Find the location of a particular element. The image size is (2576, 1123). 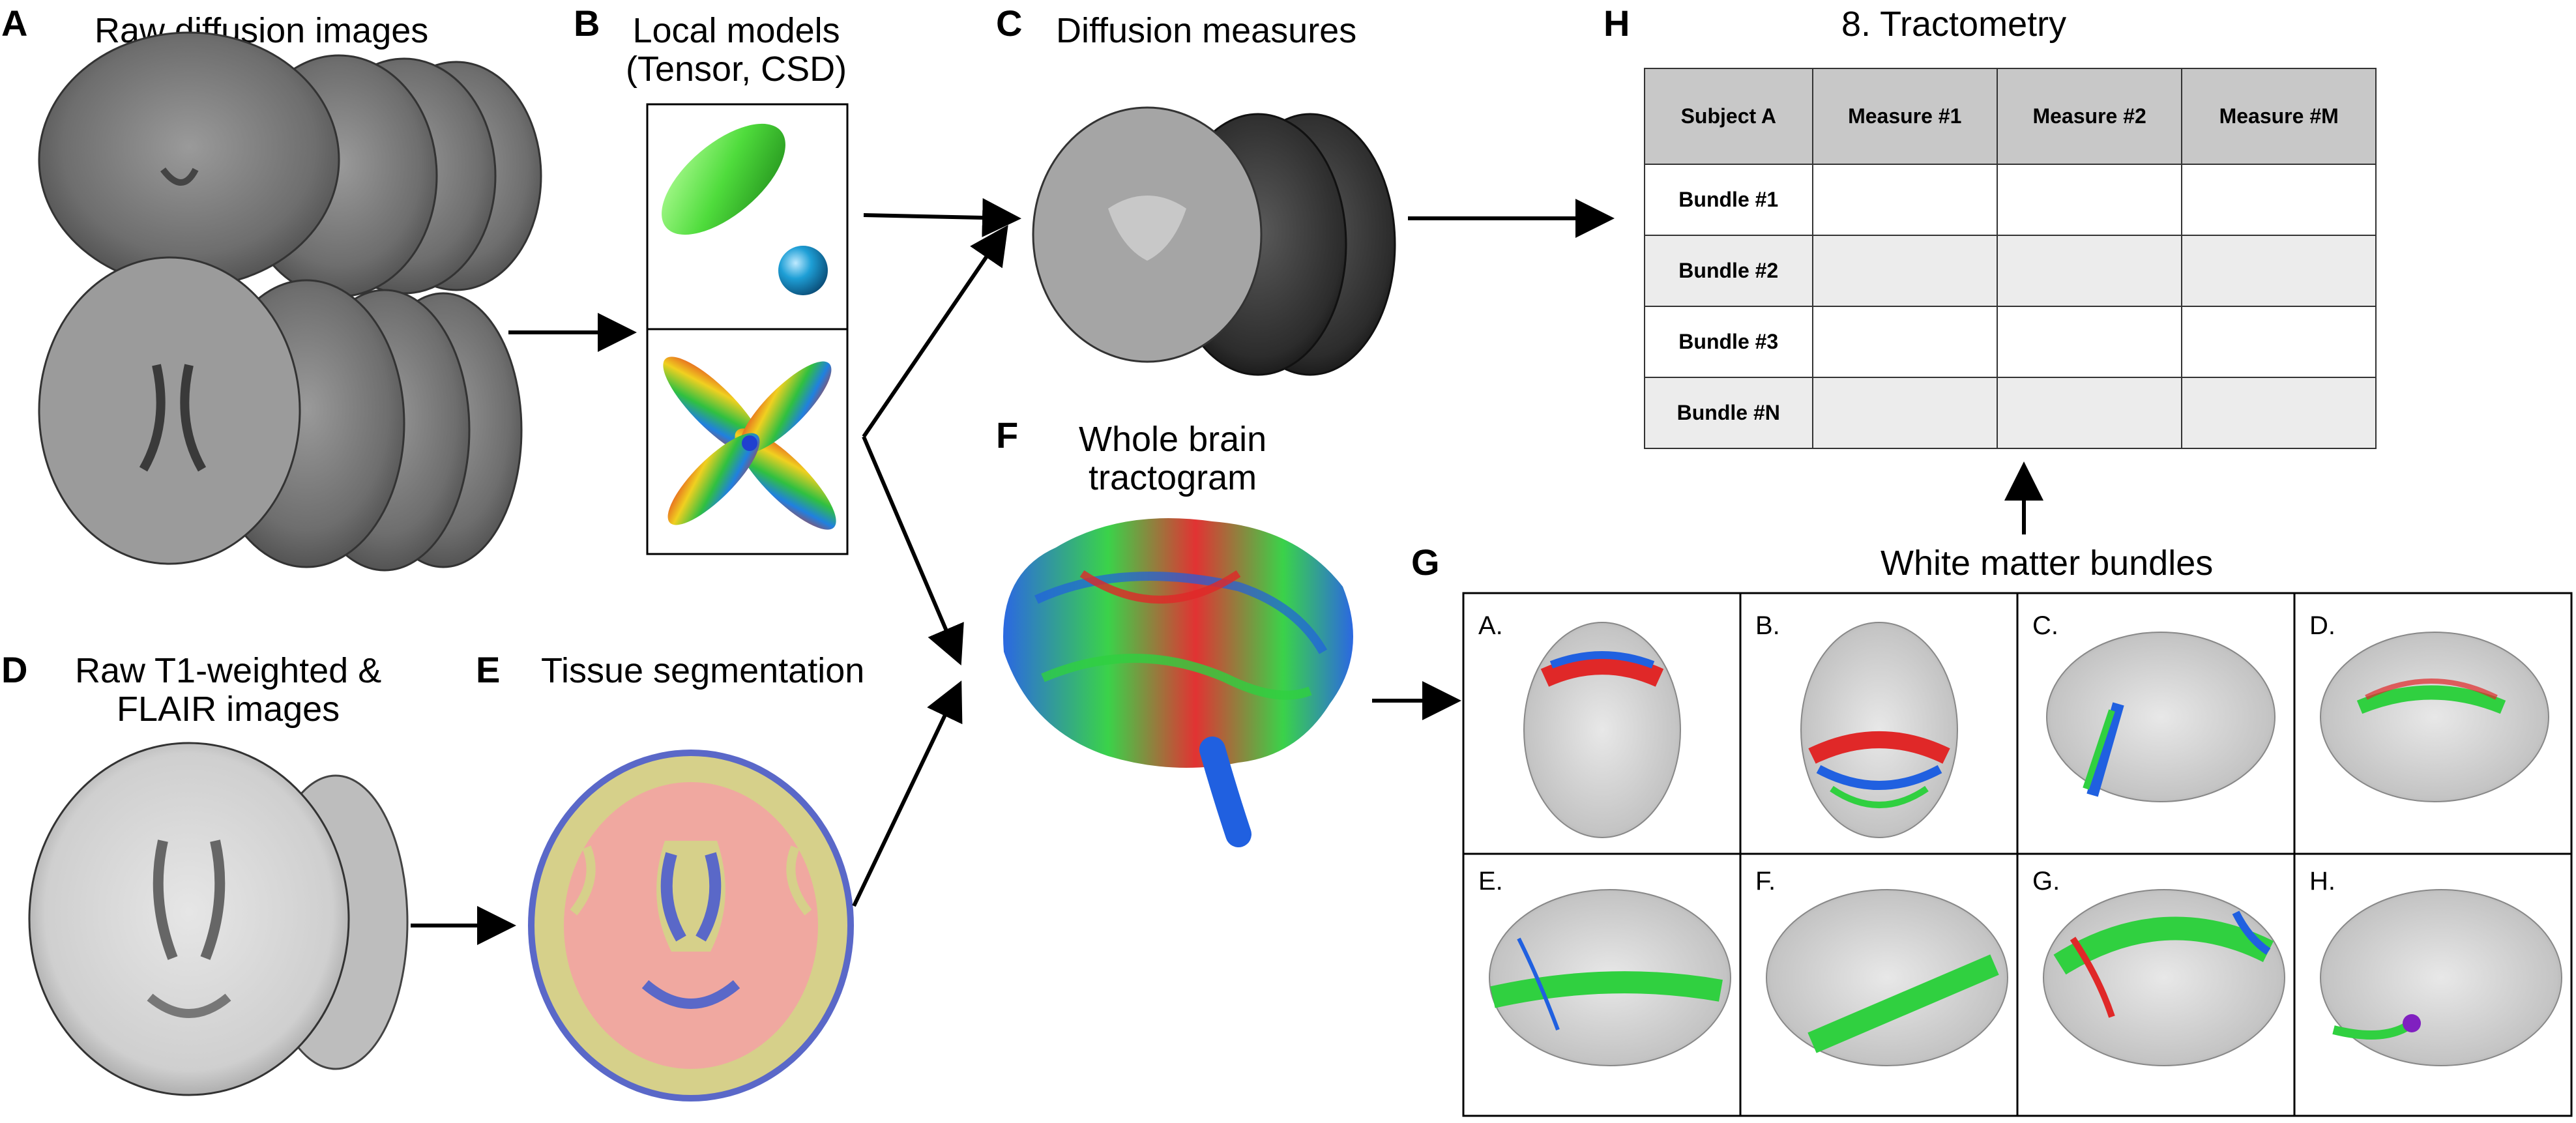

whole-brain-tractogram is located at coordinates (1178, 682).